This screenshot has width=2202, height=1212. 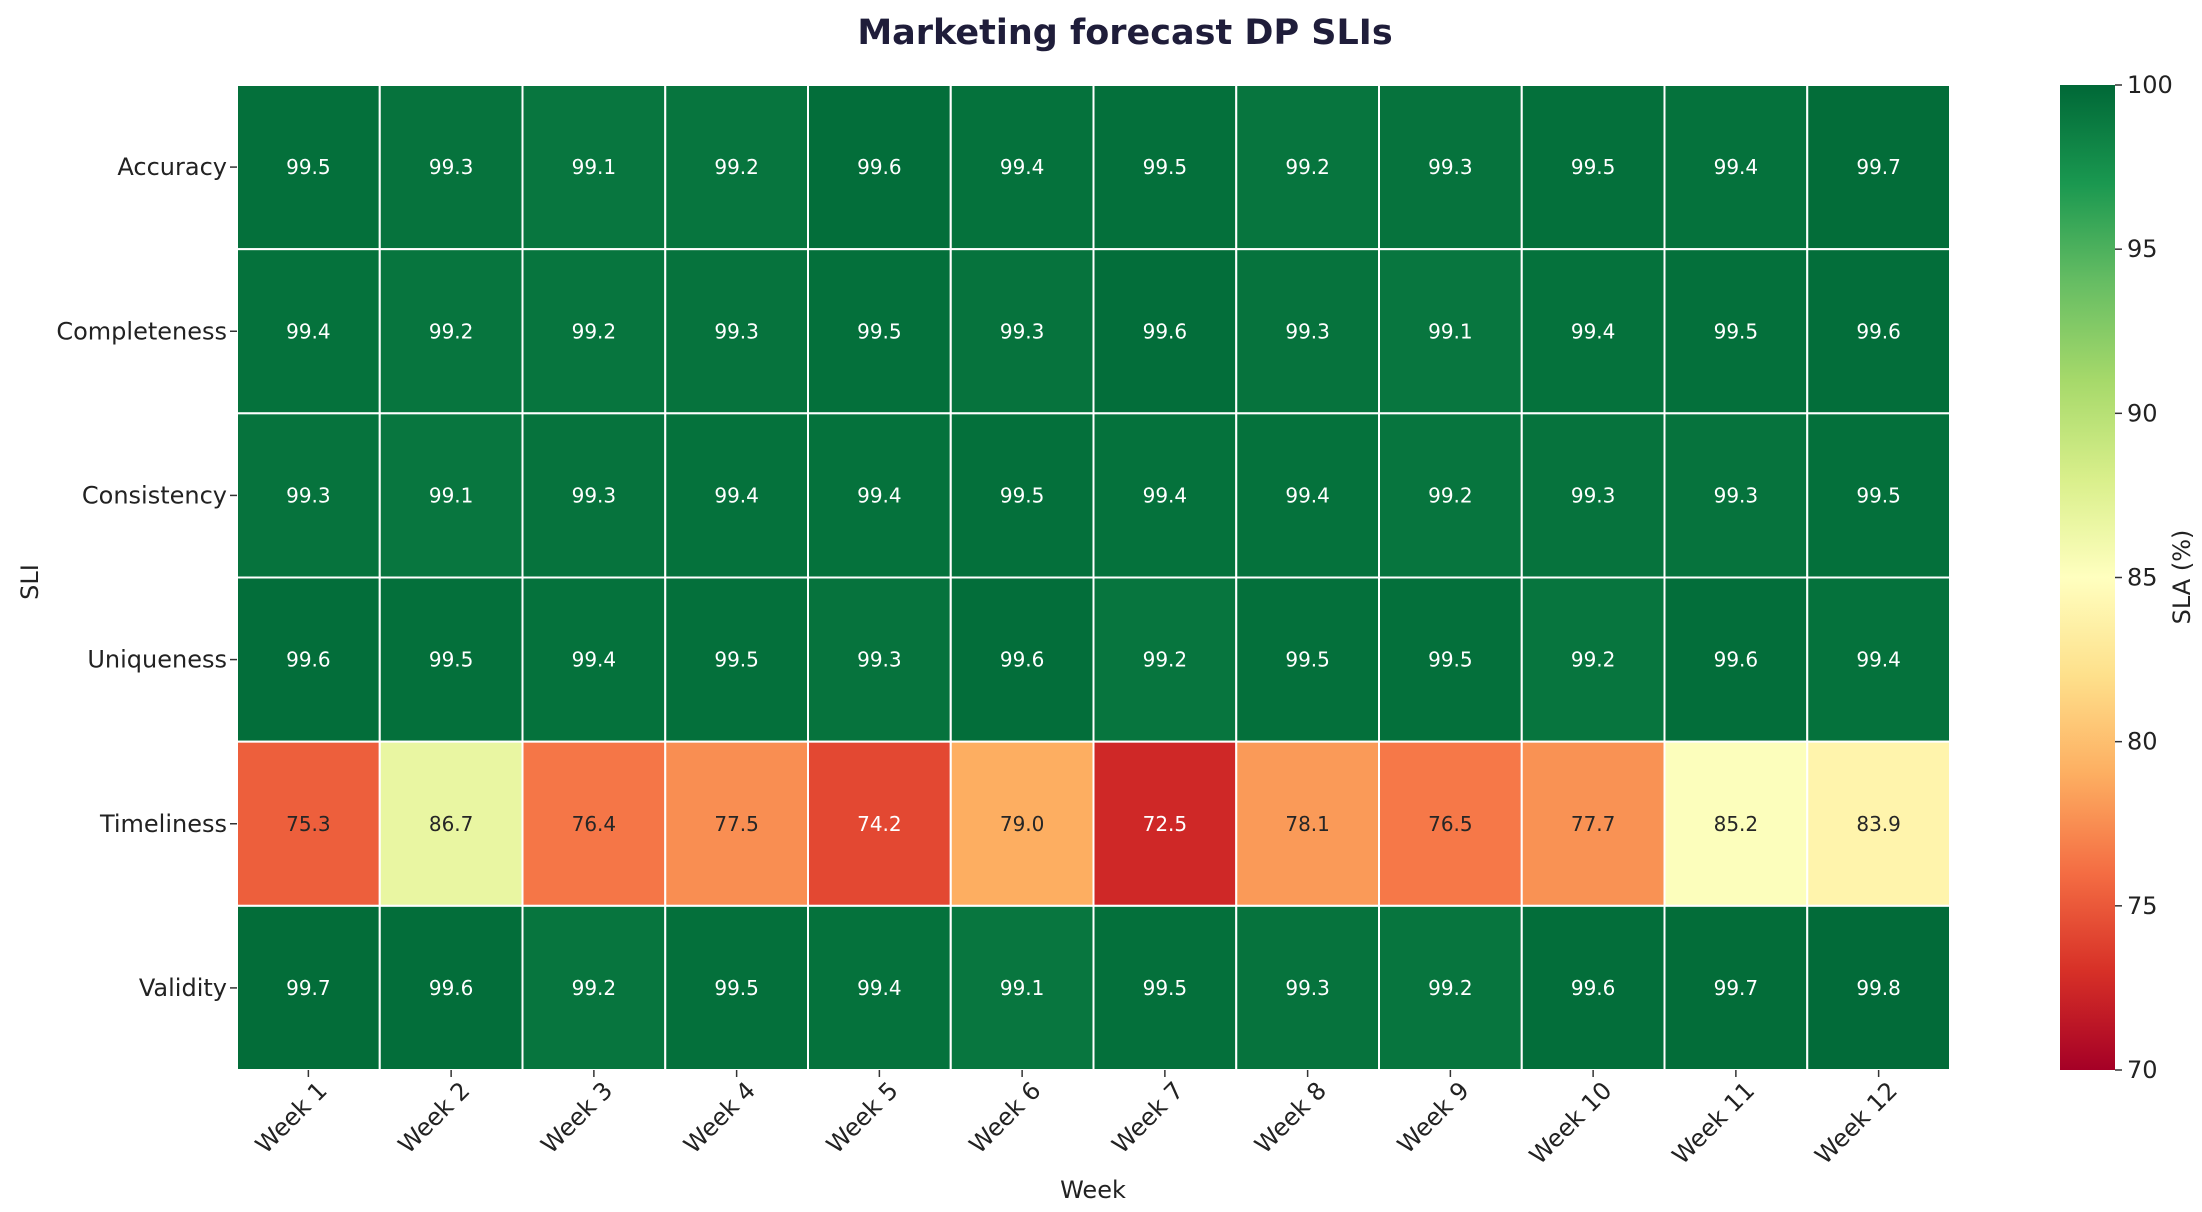 What do you see at coordinates (30, 582) in the screenshot?
I see `y-axis-label: SLI` at bounding box center [30, 582].